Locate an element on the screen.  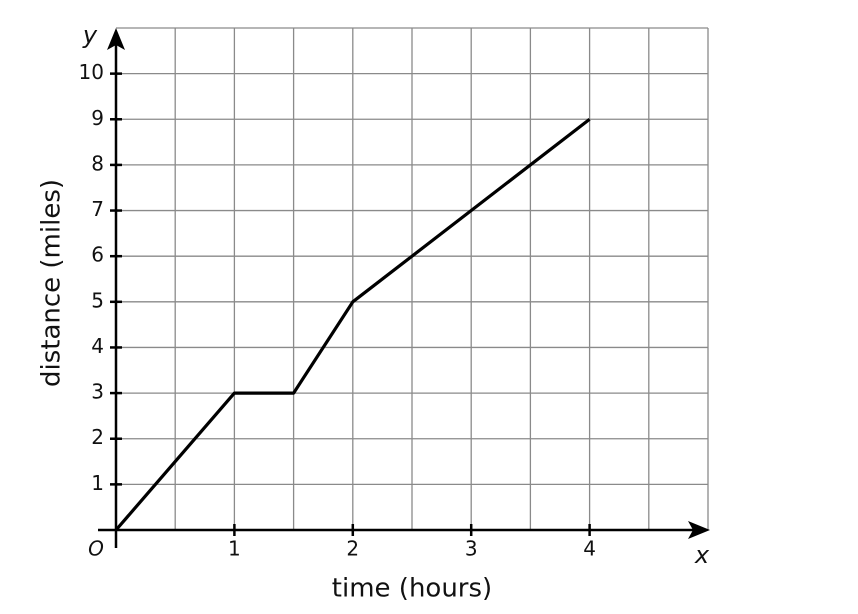
y-tick-label: 1 is located at coordinates (97, 483).